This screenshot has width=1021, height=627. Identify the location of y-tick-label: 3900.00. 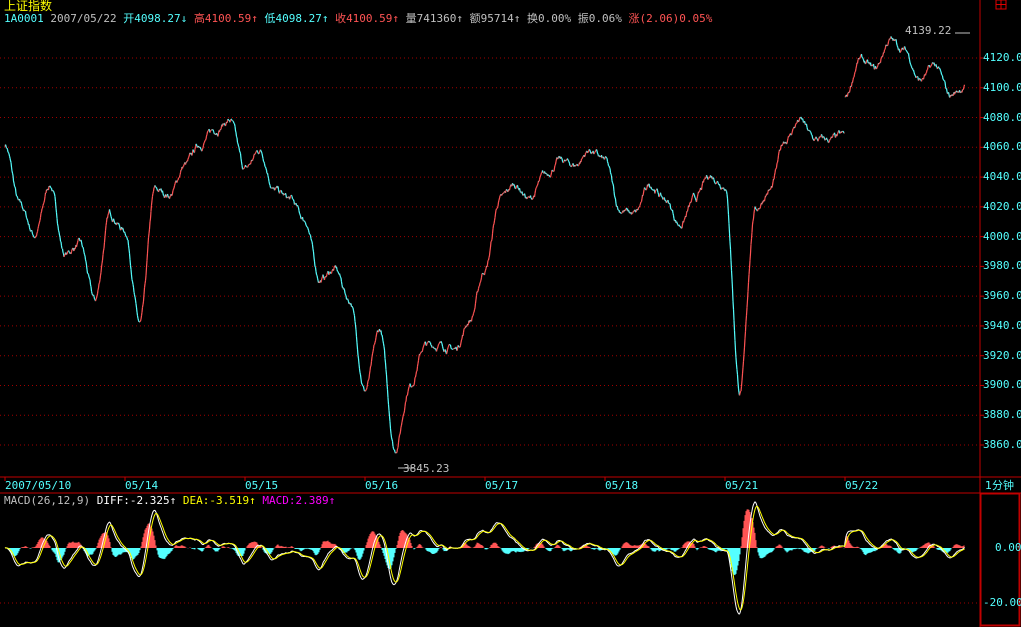
(1002, 385).